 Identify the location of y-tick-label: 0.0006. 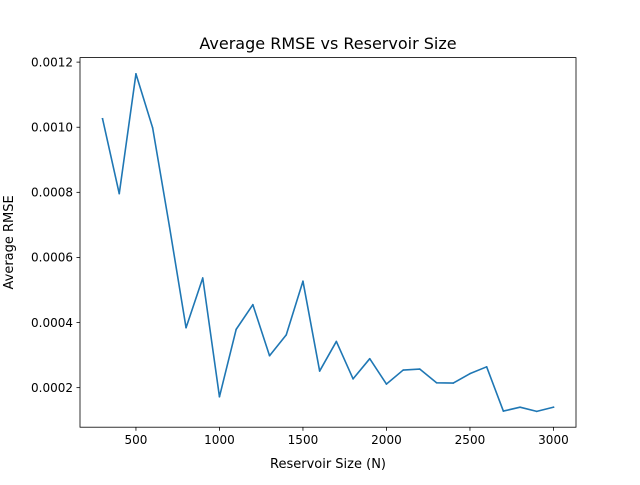
(52, 258).